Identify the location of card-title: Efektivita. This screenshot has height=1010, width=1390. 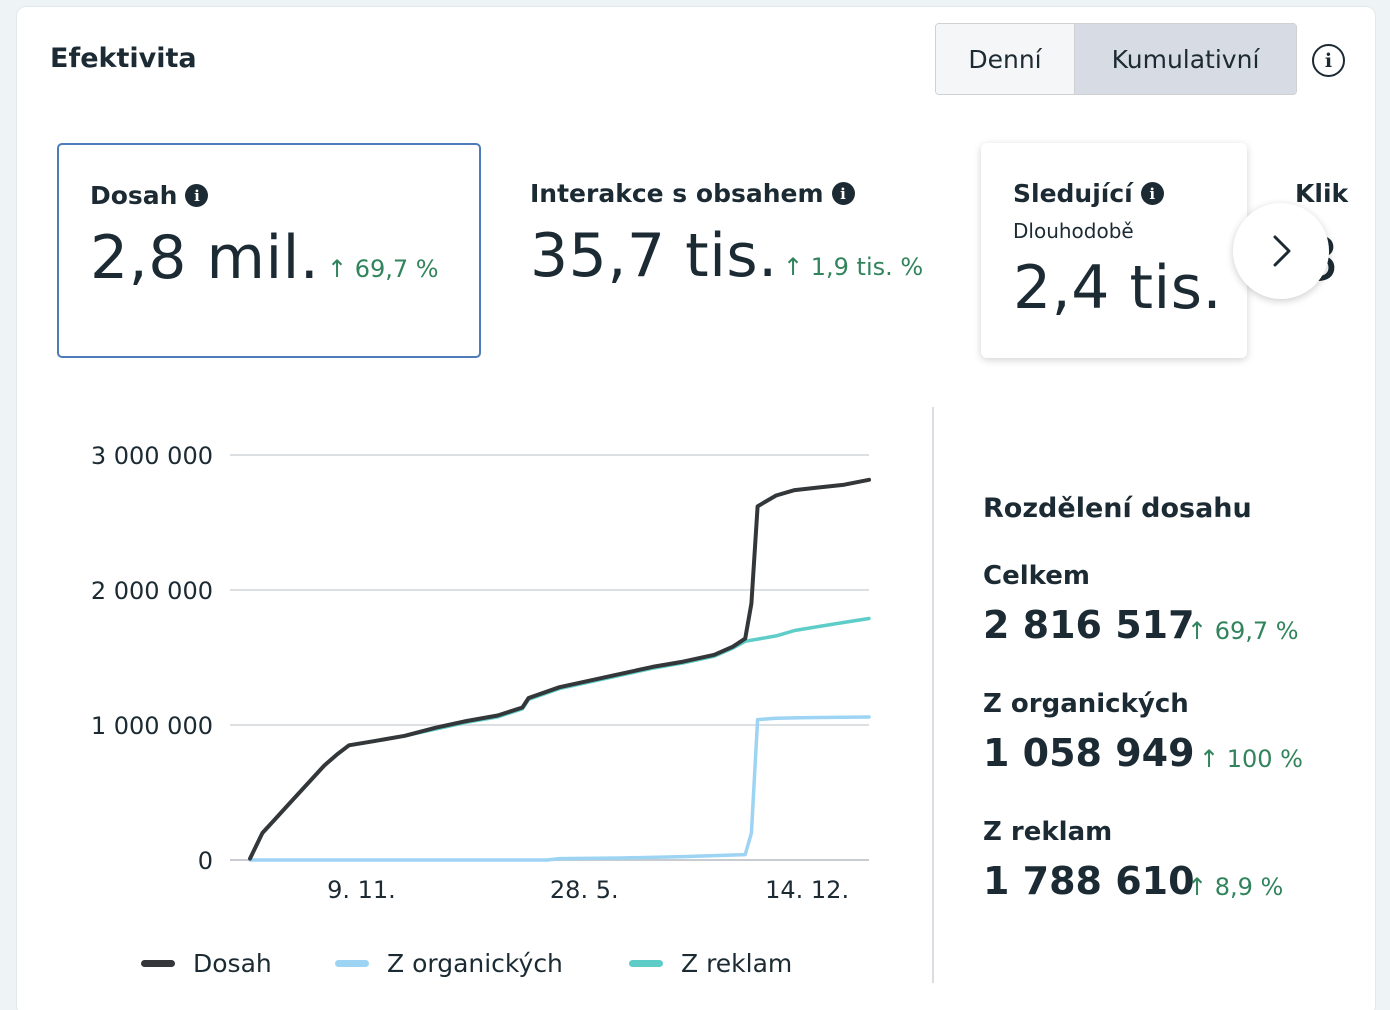
(123, 58).